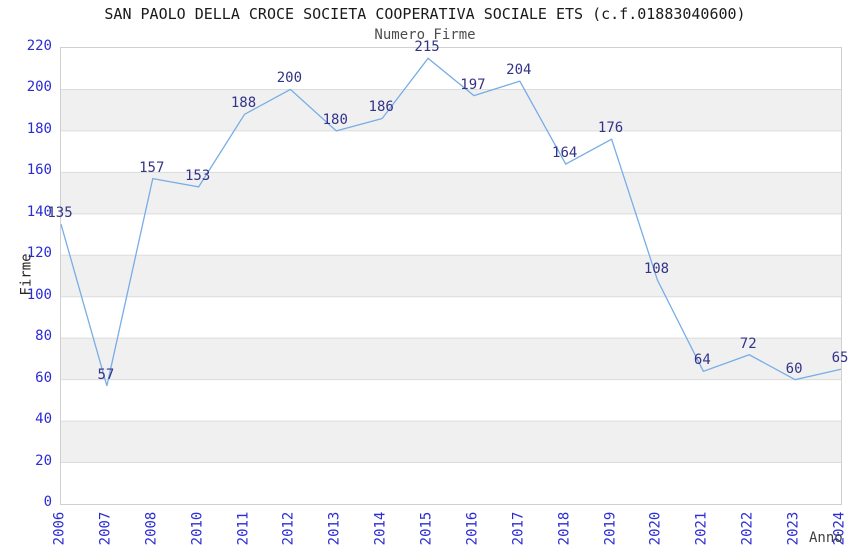  Describe the element at coordinates (43, 460) in the screenshot. I see `y-tick-label: 20` at that location.